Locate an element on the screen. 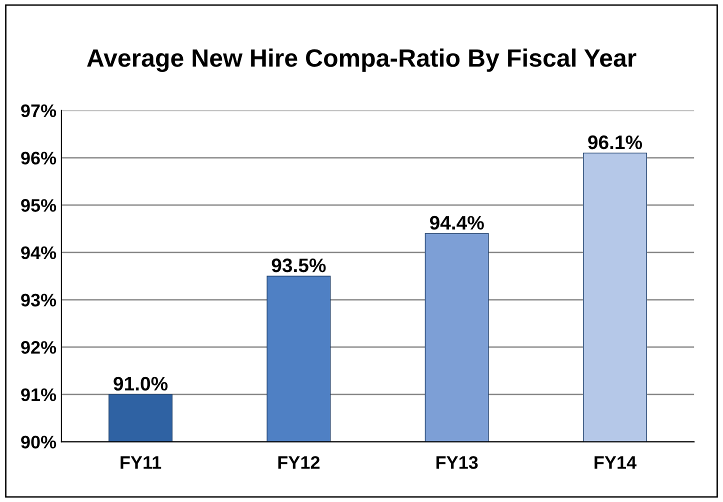 The height and width of the screenshot is (502, 723). data-label: 94.4% is located at coordinates (457, 223).